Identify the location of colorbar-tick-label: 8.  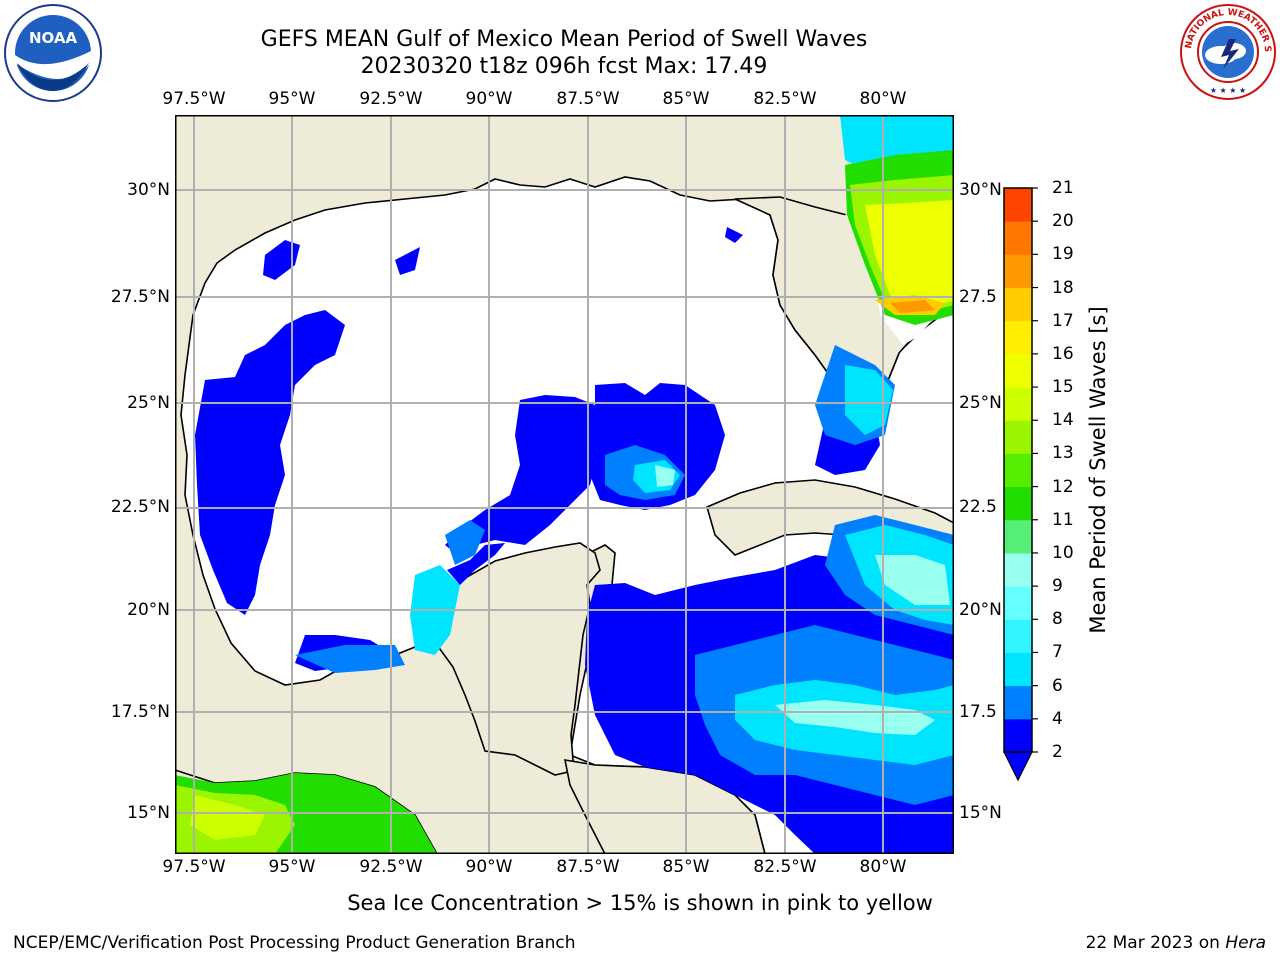
(1057, 619).